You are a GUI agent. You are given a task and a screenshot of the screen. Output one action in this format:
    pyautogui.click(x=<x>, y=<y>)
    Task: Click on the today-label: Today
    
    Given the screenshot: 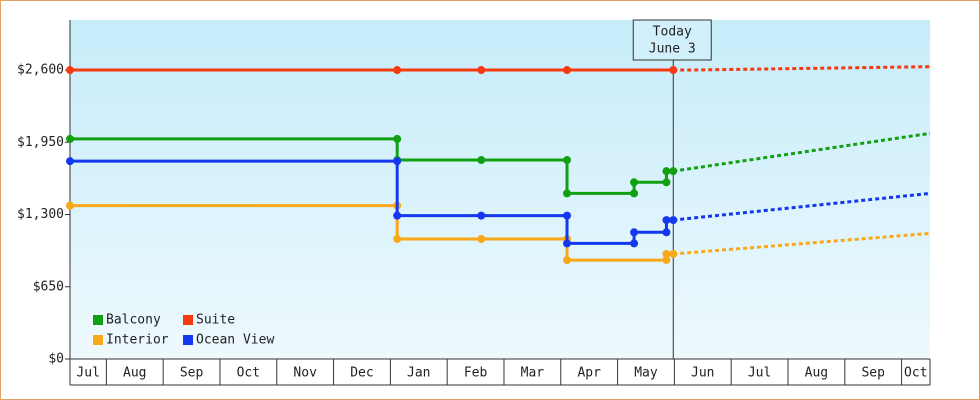 What is the action you would take?
    pyautogui.click(x=672, y=32)
    